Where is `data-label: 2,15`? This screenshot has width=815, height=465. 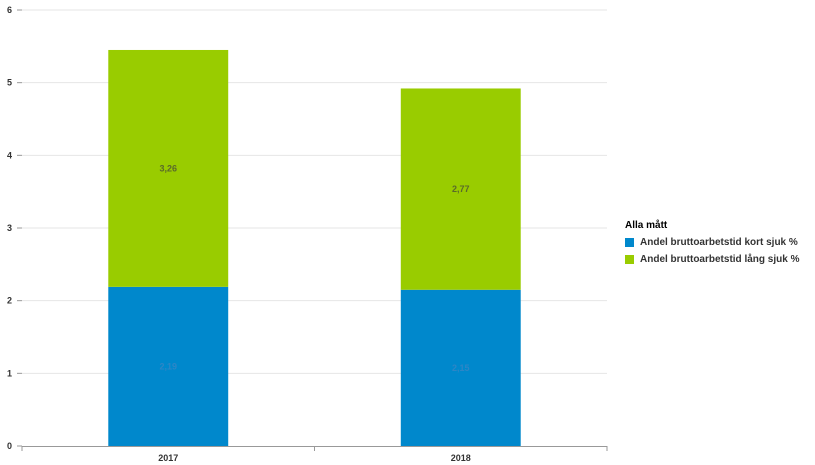 data-label: 2,15 is located at coordinates (461, 368).